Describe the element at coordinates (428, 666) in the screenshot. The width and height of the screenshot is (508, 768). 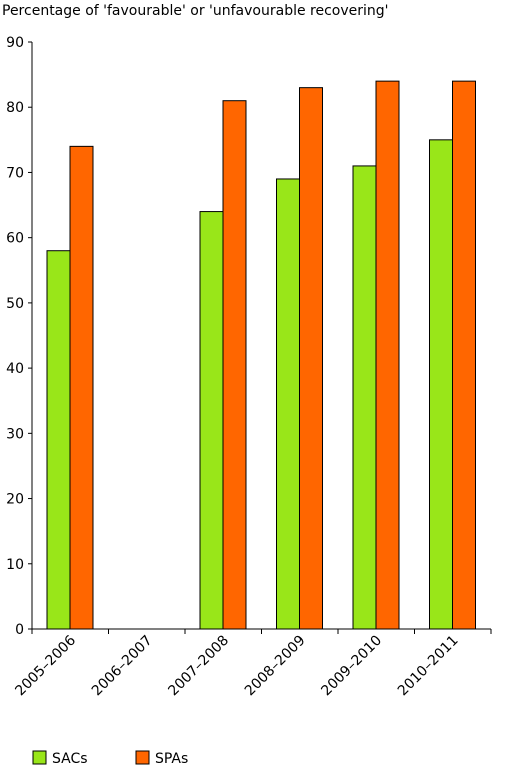
I see `x-tick-label: 2010–2011` at that location.